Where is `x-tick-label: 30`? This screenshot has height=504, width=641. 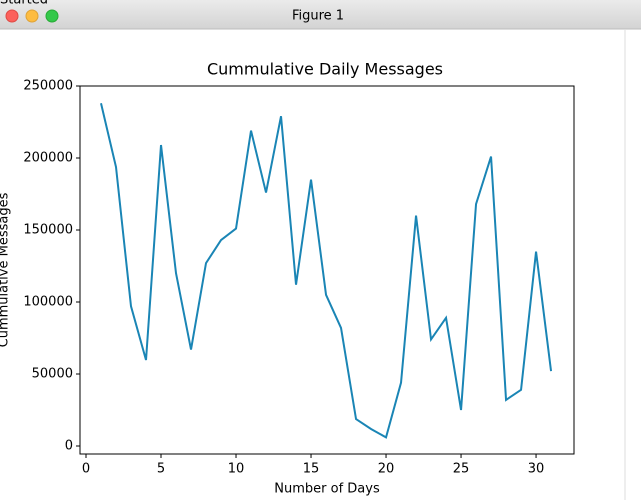
x-tick-label: 30 is located at coordinates (536, 469).